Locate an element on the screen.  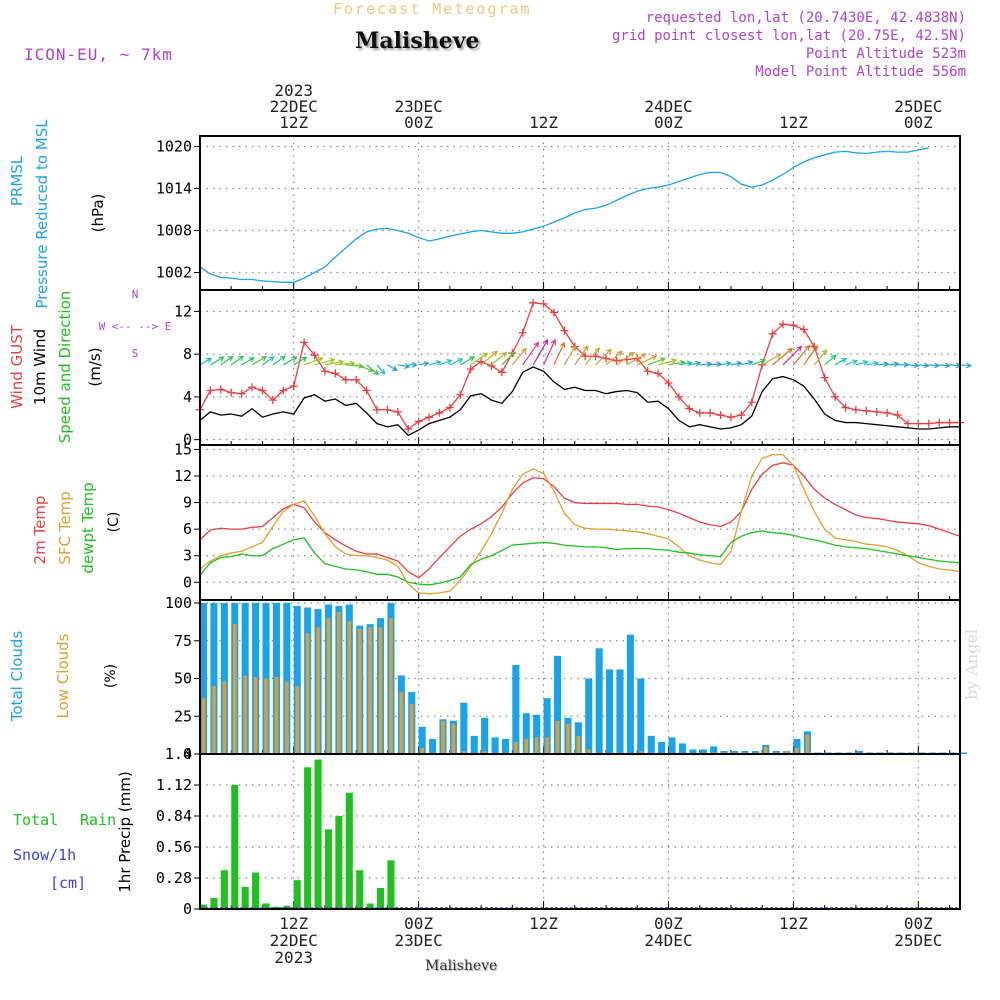
wind-speed-dir-label: Speed and Direction is located at coordinates (65, 367).